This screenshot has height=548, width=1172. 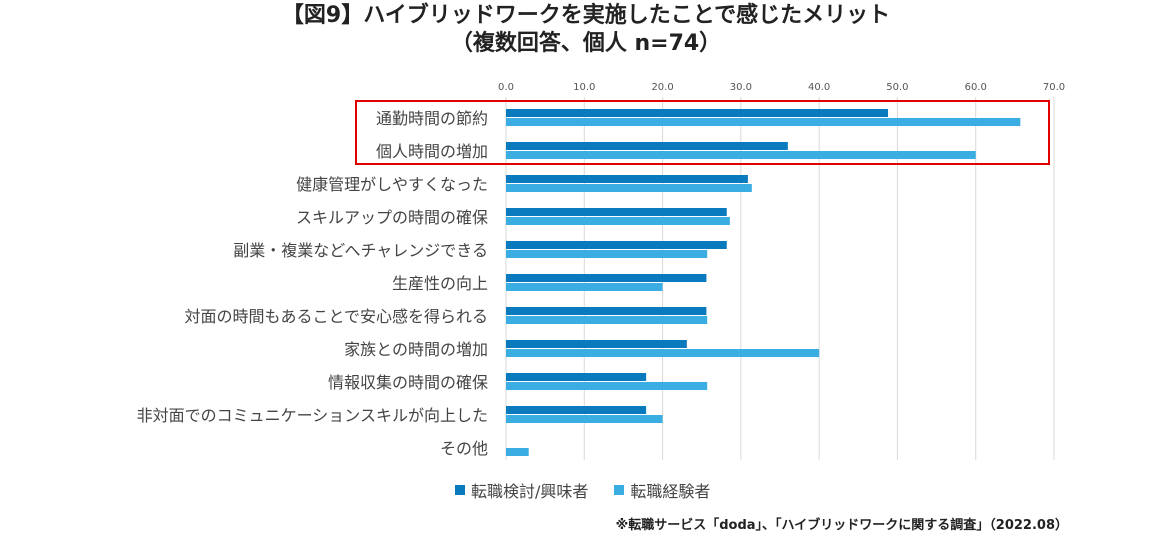 What do you see at coordinates (702, 132) in the screenshot?
I see `highlight-box` at bounding box center [702, 132].